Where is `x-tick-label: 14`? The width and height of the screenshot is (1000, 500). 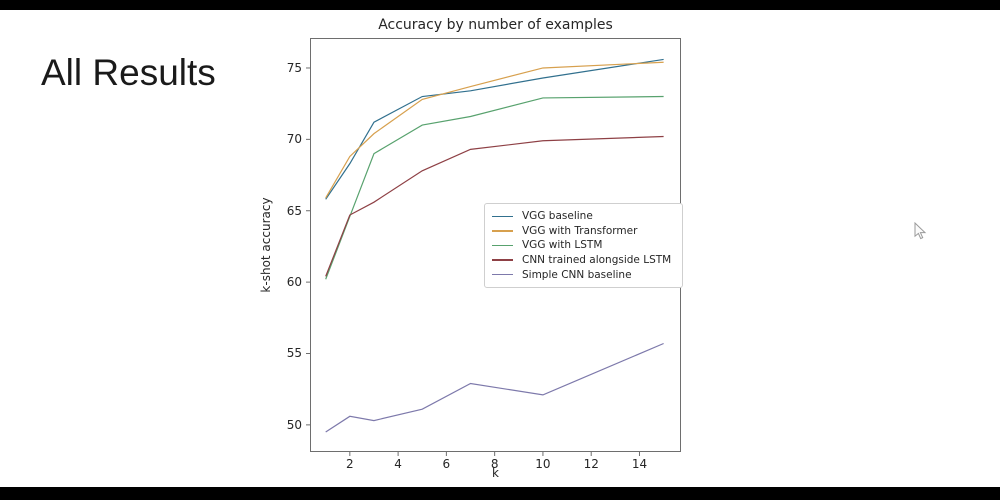
x-tick-label: 14 is located at coordinates (639, 464).